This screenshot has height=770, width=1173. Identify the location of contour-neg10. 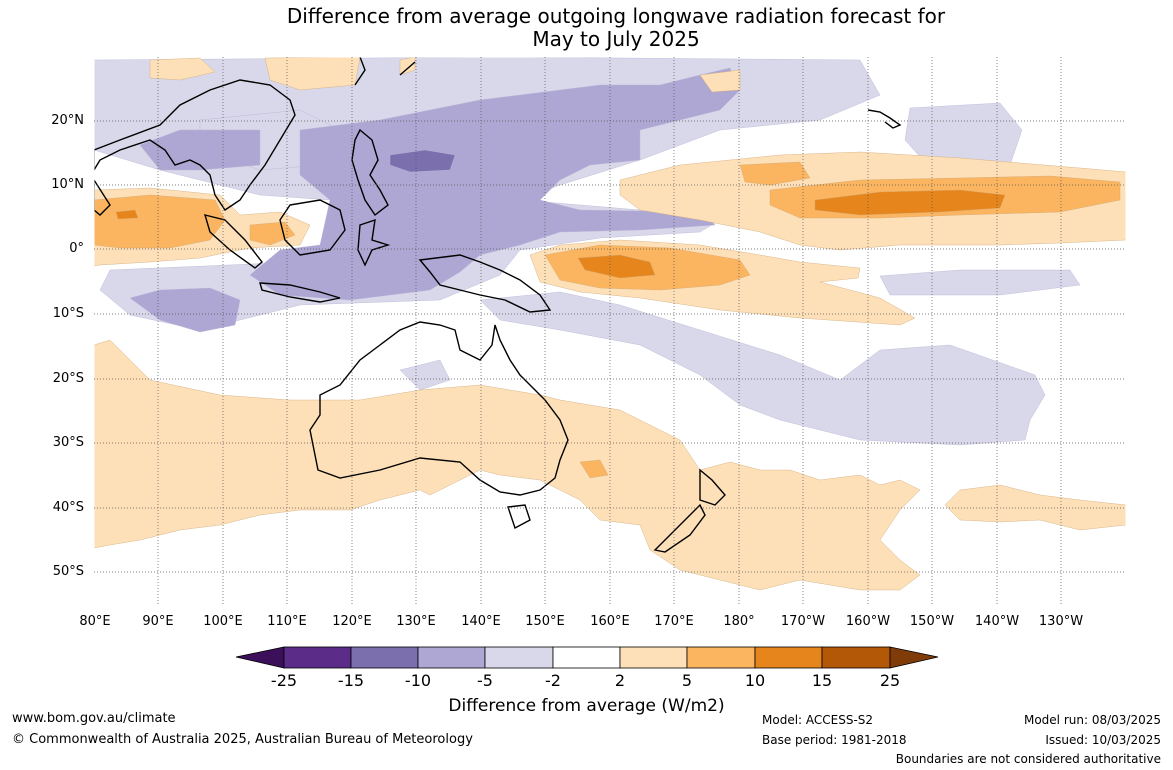
(422, 161).